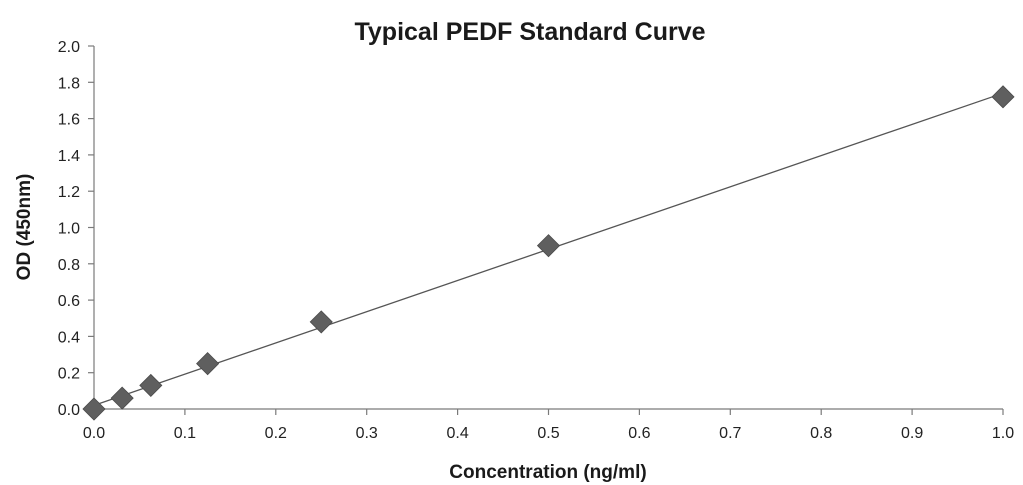  What do you see at coordinates (821, 433) in the screenshot?
I see `x-tick-label: 0.8` at bounding box center [821, 433].